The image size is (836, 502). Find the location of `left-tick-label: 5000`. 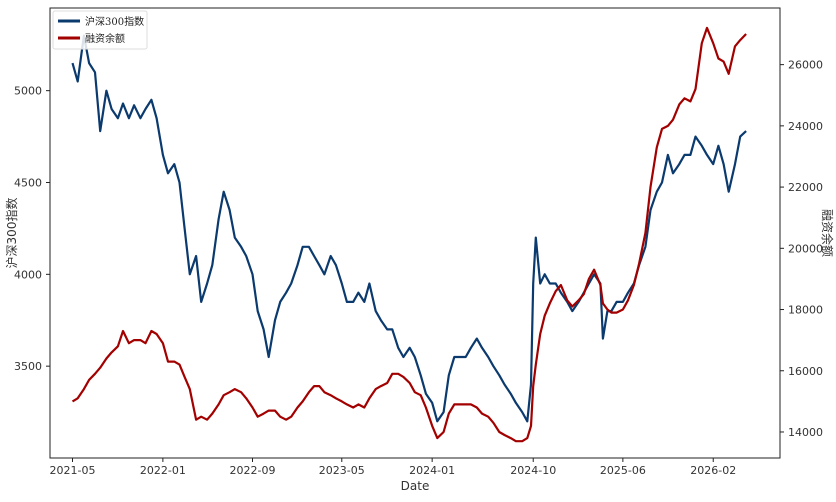

left-tick-label: 5000 is located at coordinates (28, 91).